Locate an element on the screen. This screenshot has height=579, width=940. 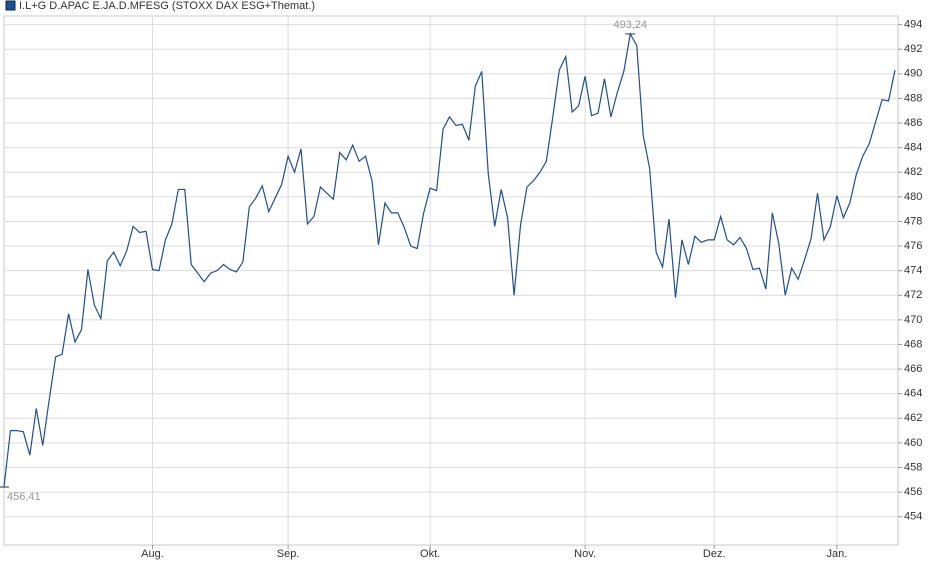
y-tick-label: 478 is located at coordinates (913, 221).